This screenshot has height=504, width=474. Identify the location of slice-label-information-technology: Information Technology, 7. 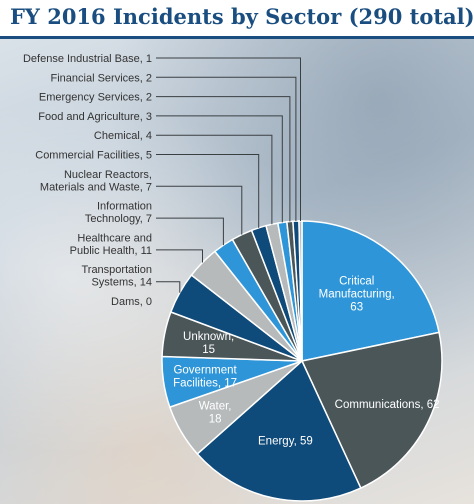
(118, 213).